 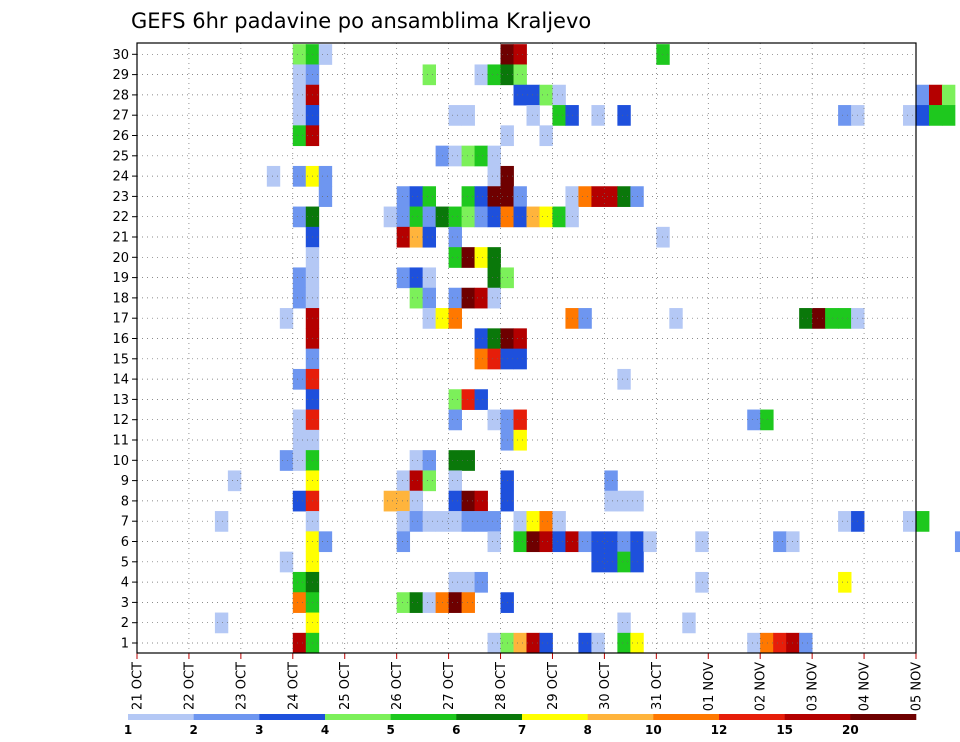 What do you see at coordinates (865, 686) in the screenshot?
I see `x-tick-label: 04 NOV` at bounding box center [865, 686].